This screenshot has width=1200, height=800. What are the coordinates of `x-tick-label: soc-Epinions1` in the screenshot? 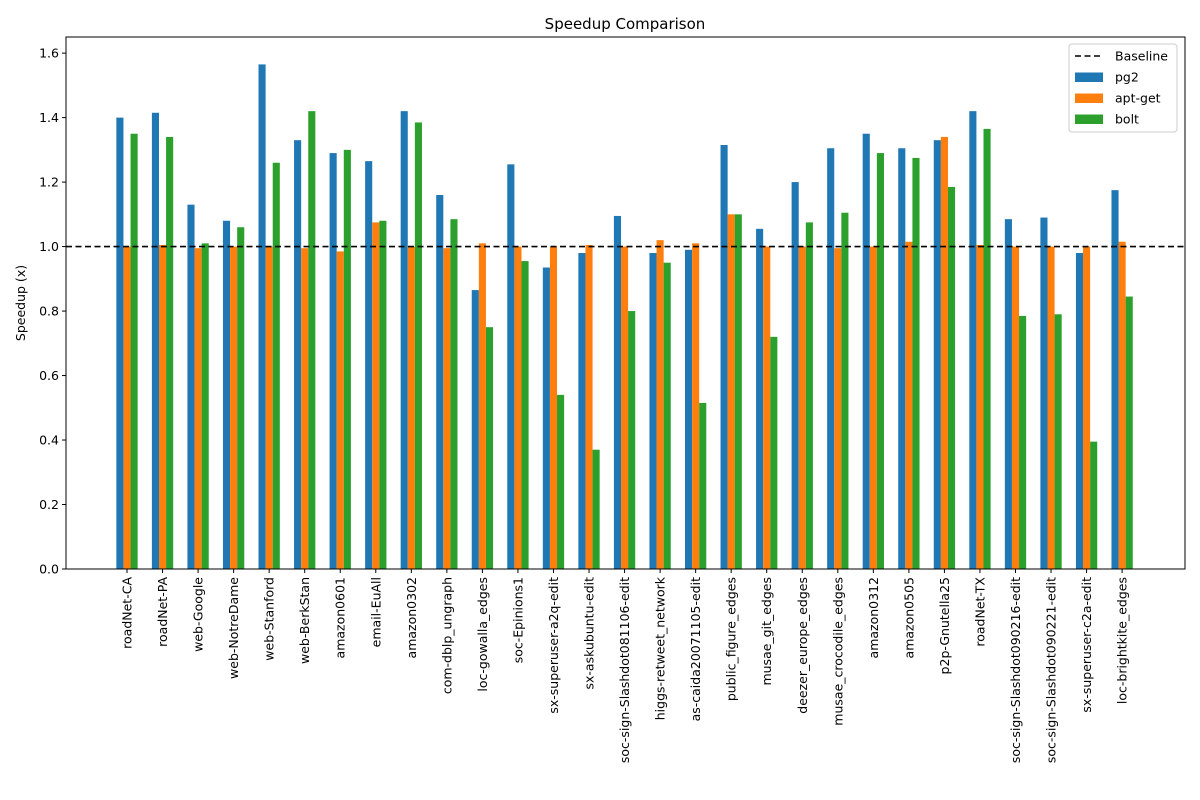 It's located at (517, 620).